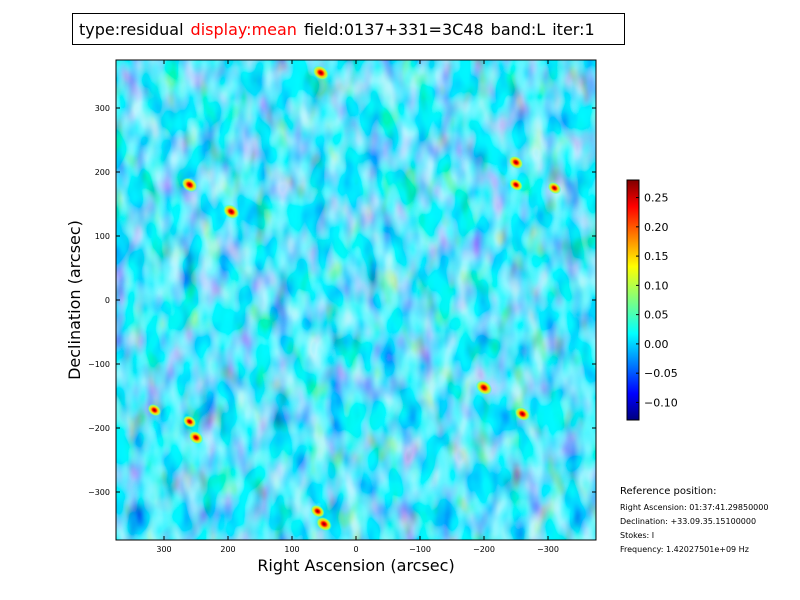 This screenshot has height=600, width=800. What do you see at coordinates (661, 402) in the screenshot?
I see `colorbar-tick-label: −0.10` at bounding box center [661, 402].